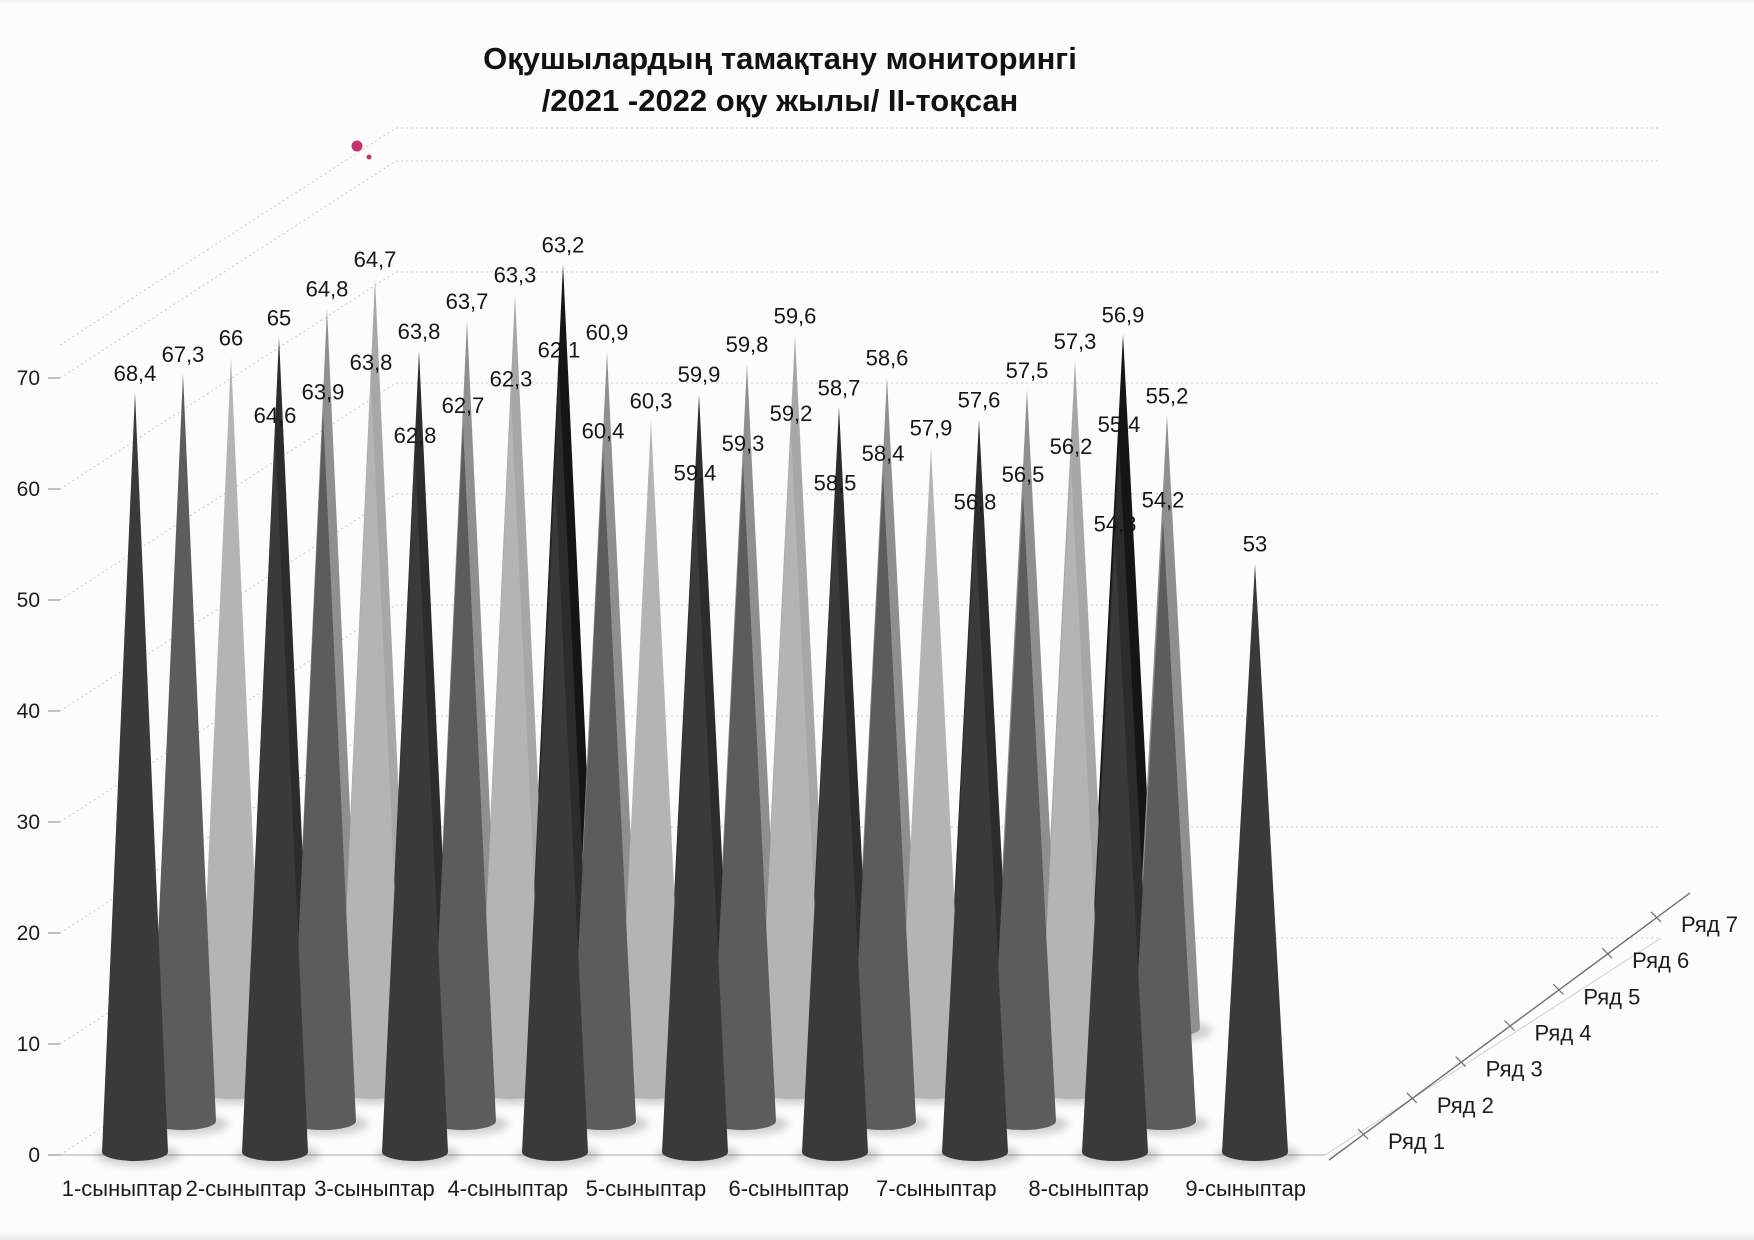 The width and height of the screenshot is (1754, 1240). I want to click on category-label: 3-сыныптар, so click(374, 1188).